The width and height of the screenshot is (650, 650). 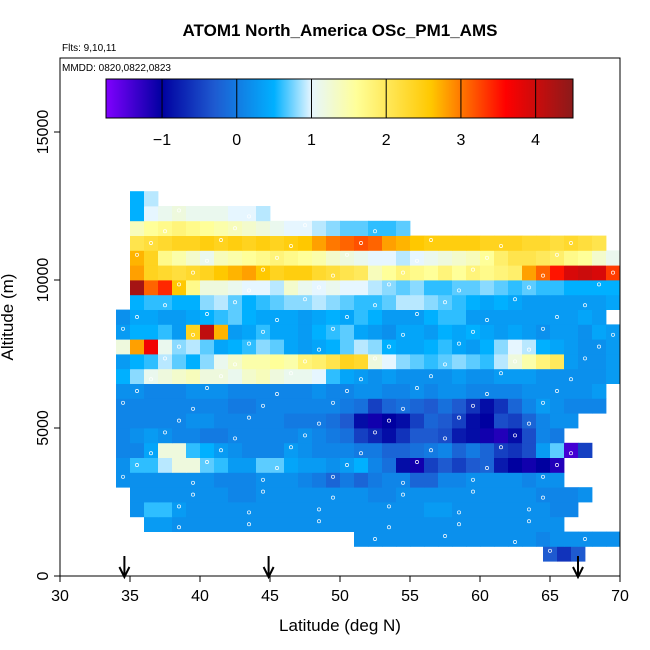 What do you see at coordinates (270, 596) in the screenshot?
I see `x-tick-label: 45` at bounding box center [270, 596].